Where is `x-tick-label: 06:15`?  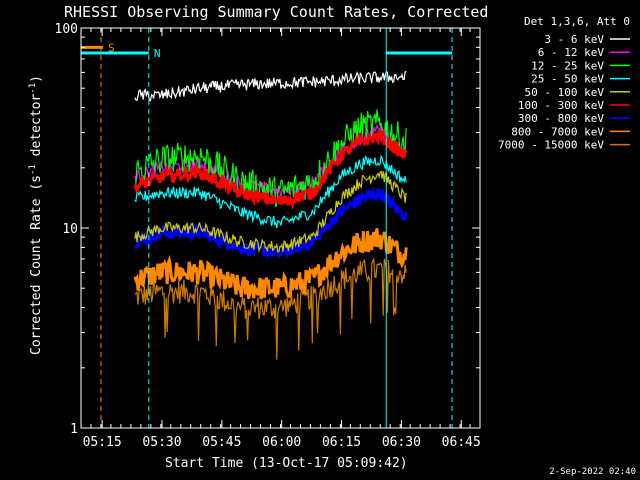 x-tick-label: 06:15 is located at coordinates (341, 442).